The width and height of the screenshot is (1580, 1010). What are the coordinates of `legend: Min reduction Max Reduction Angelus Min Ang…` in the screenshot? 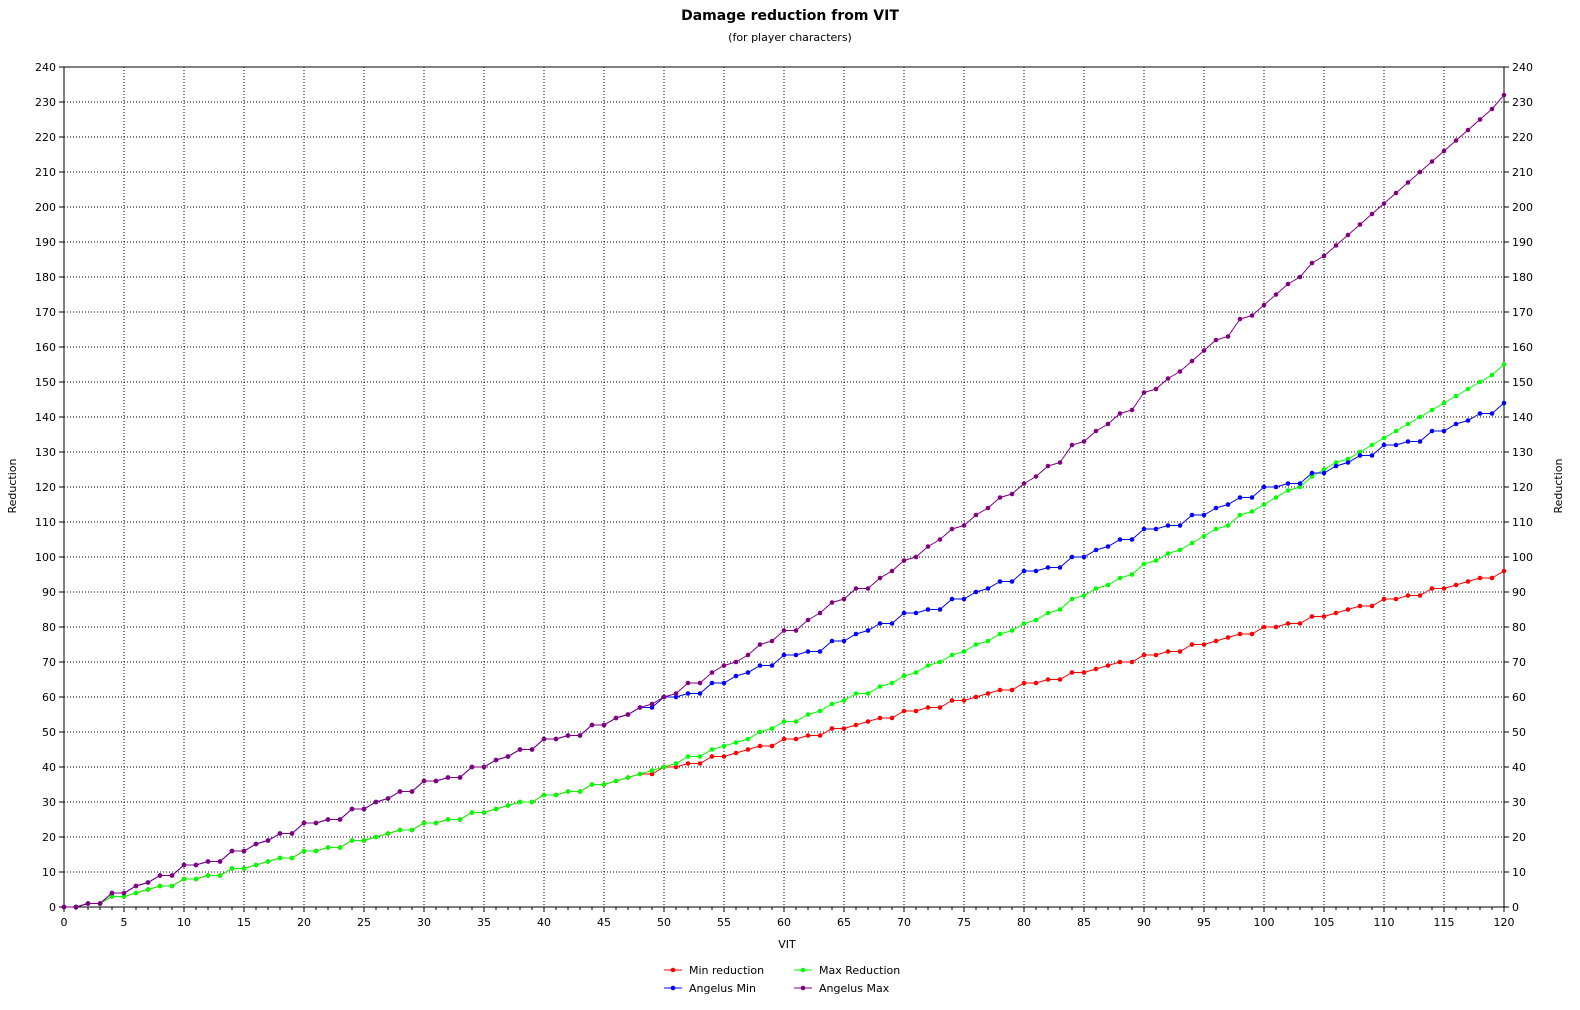 It's located at (782, 979).